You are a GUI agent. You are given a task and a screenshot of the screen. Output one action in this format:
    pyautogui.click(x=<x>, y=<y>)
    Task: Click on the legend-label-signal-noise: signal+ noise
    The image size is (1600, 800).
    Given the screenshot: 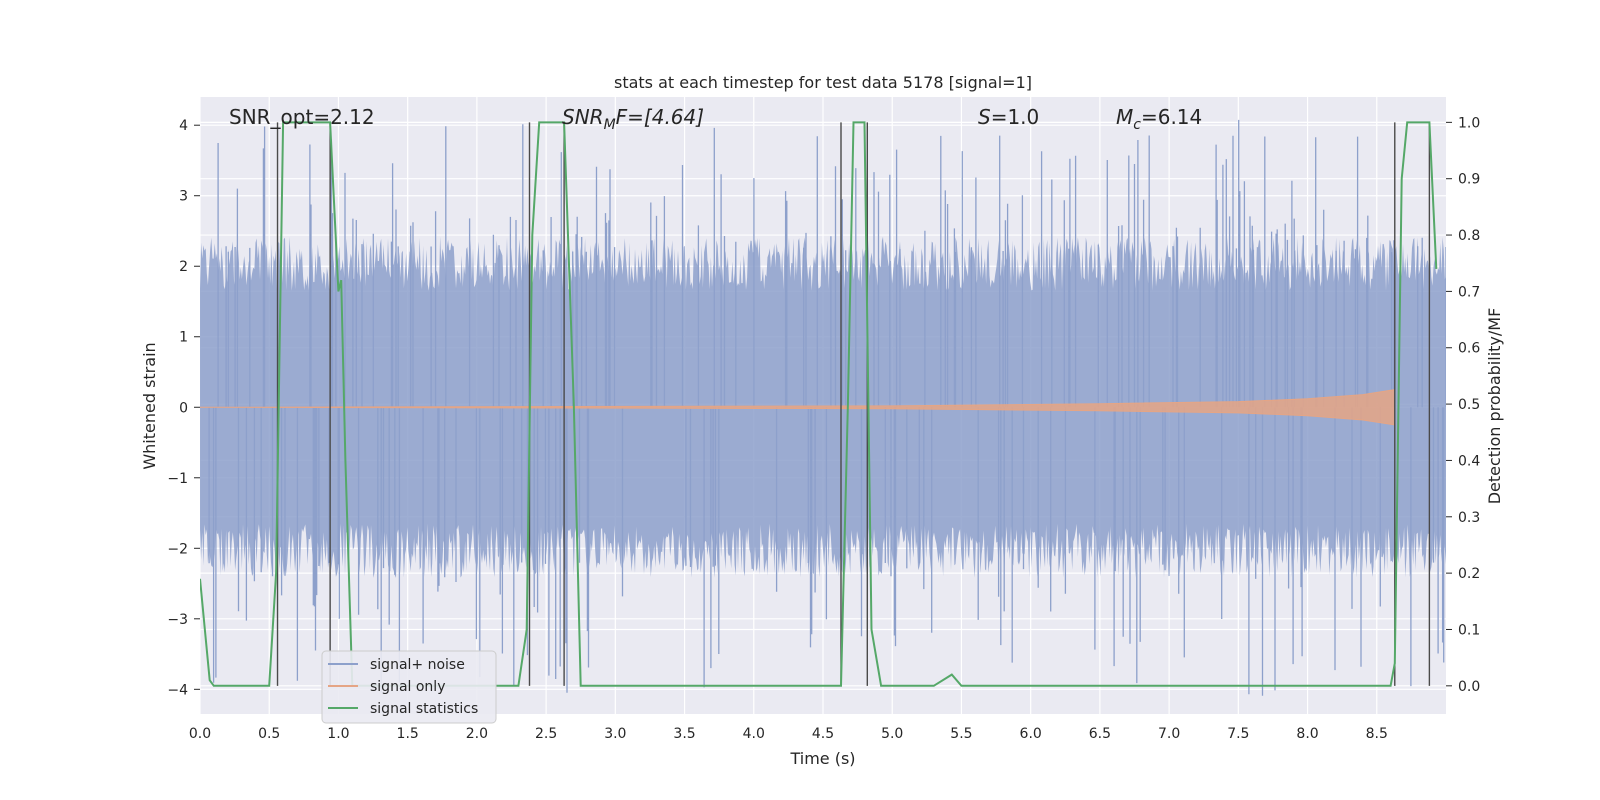 What is the action you would take?
    pyautogui.click(x=417, y=665)
    